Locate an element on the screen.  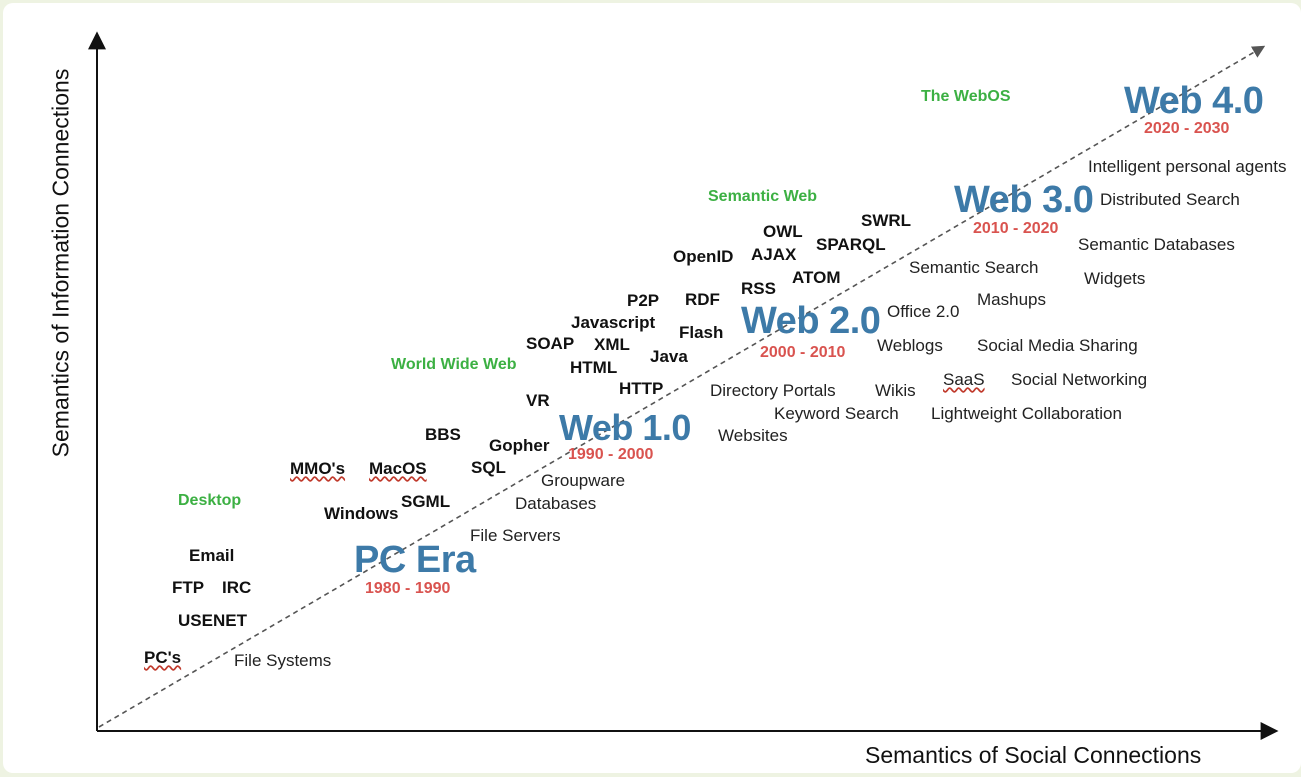
app-widgets: Widgets is located at coordinates (1115, 278).